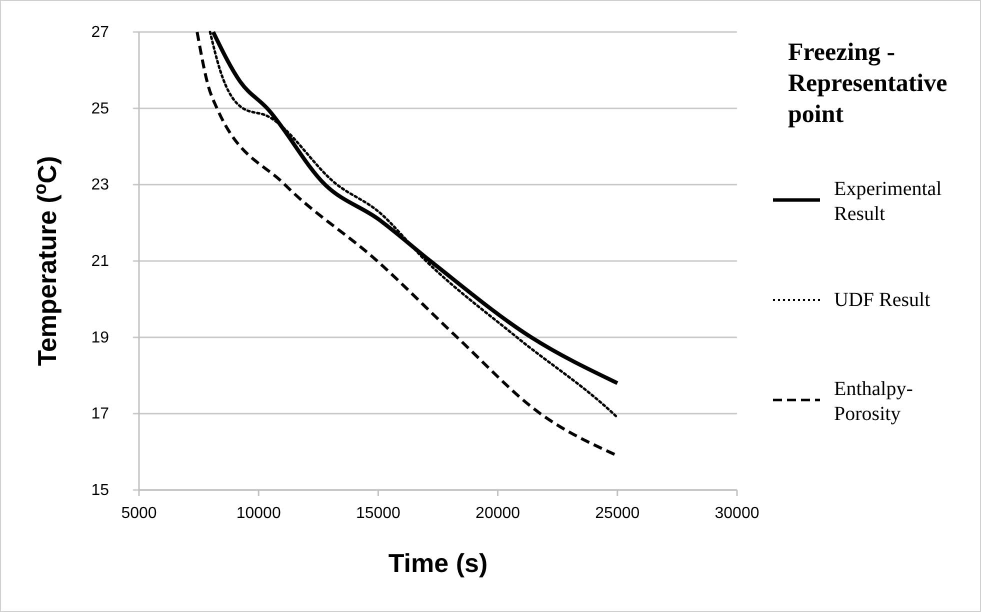  Describe the element at coordinates (100, 337) in the screenshot. I see `y-tick-label: 19` at that location.